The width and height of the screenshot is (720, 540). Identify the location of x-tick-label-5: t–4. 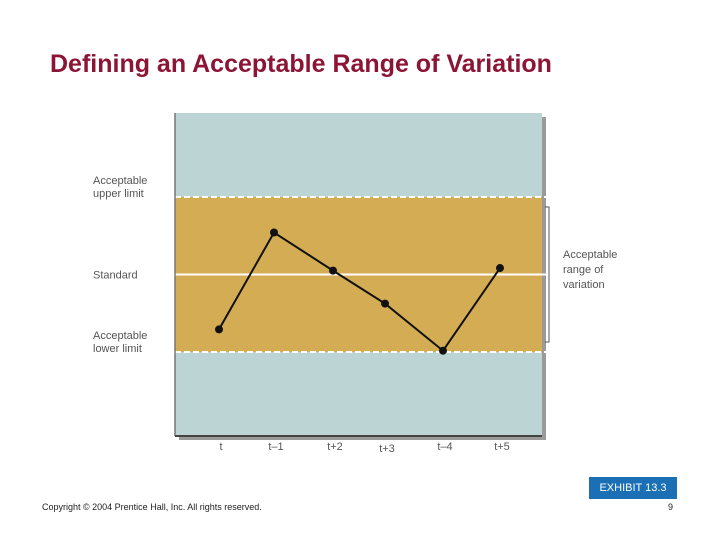
(444, 447).